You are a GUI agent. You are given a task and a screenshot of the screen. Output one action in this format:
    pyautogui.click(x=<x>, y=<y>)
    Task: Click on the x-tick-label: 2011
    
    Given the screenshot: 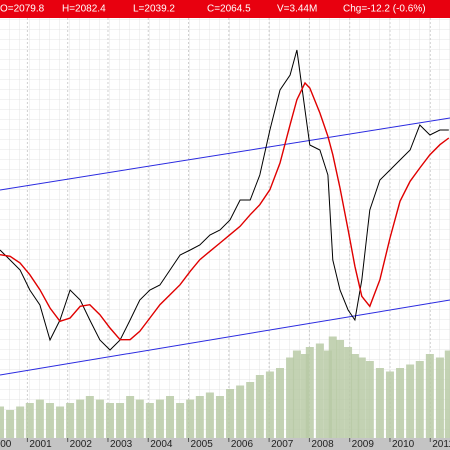 What is the action you would take?
    pyautogui.click(x=441, y=444)
    